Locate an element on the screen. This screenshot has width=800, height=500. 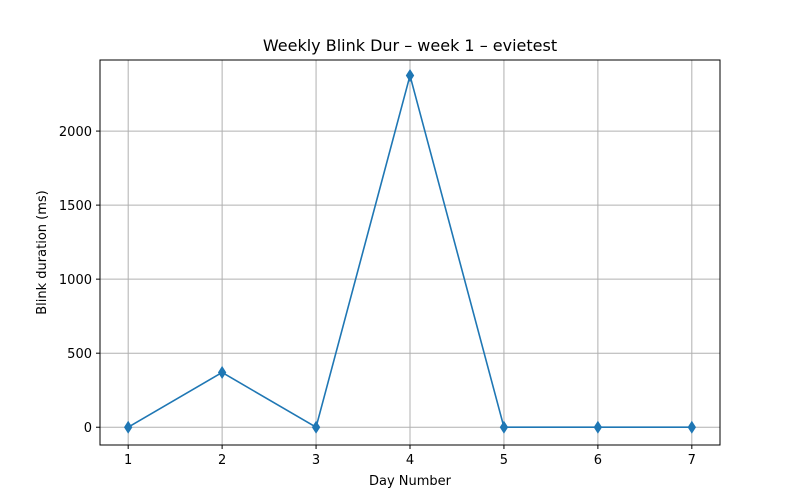
y-tick-label: 1000 is located at coordinates (75, 280).